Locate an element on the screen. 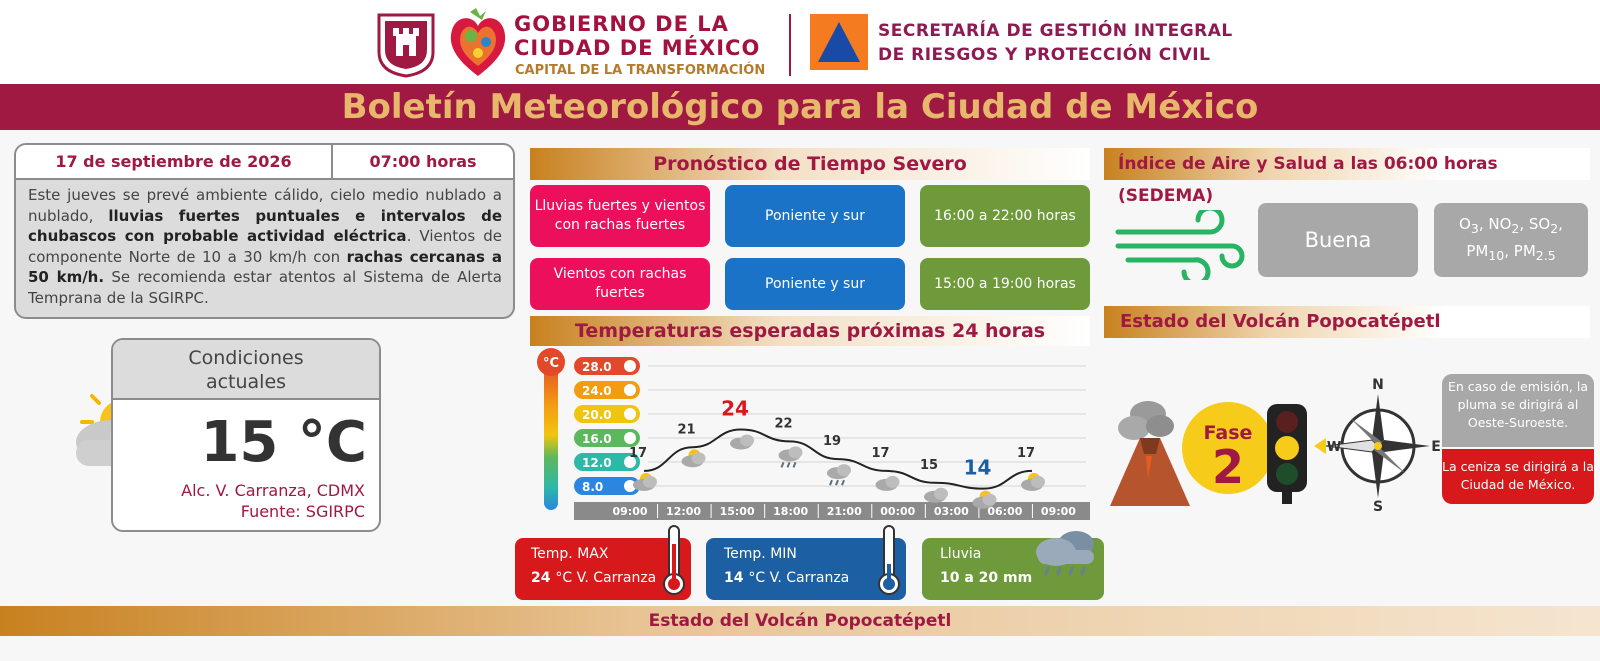 This screenshot has height=661, width=1600. compass-west: W is located at coordinates (1334, 447).